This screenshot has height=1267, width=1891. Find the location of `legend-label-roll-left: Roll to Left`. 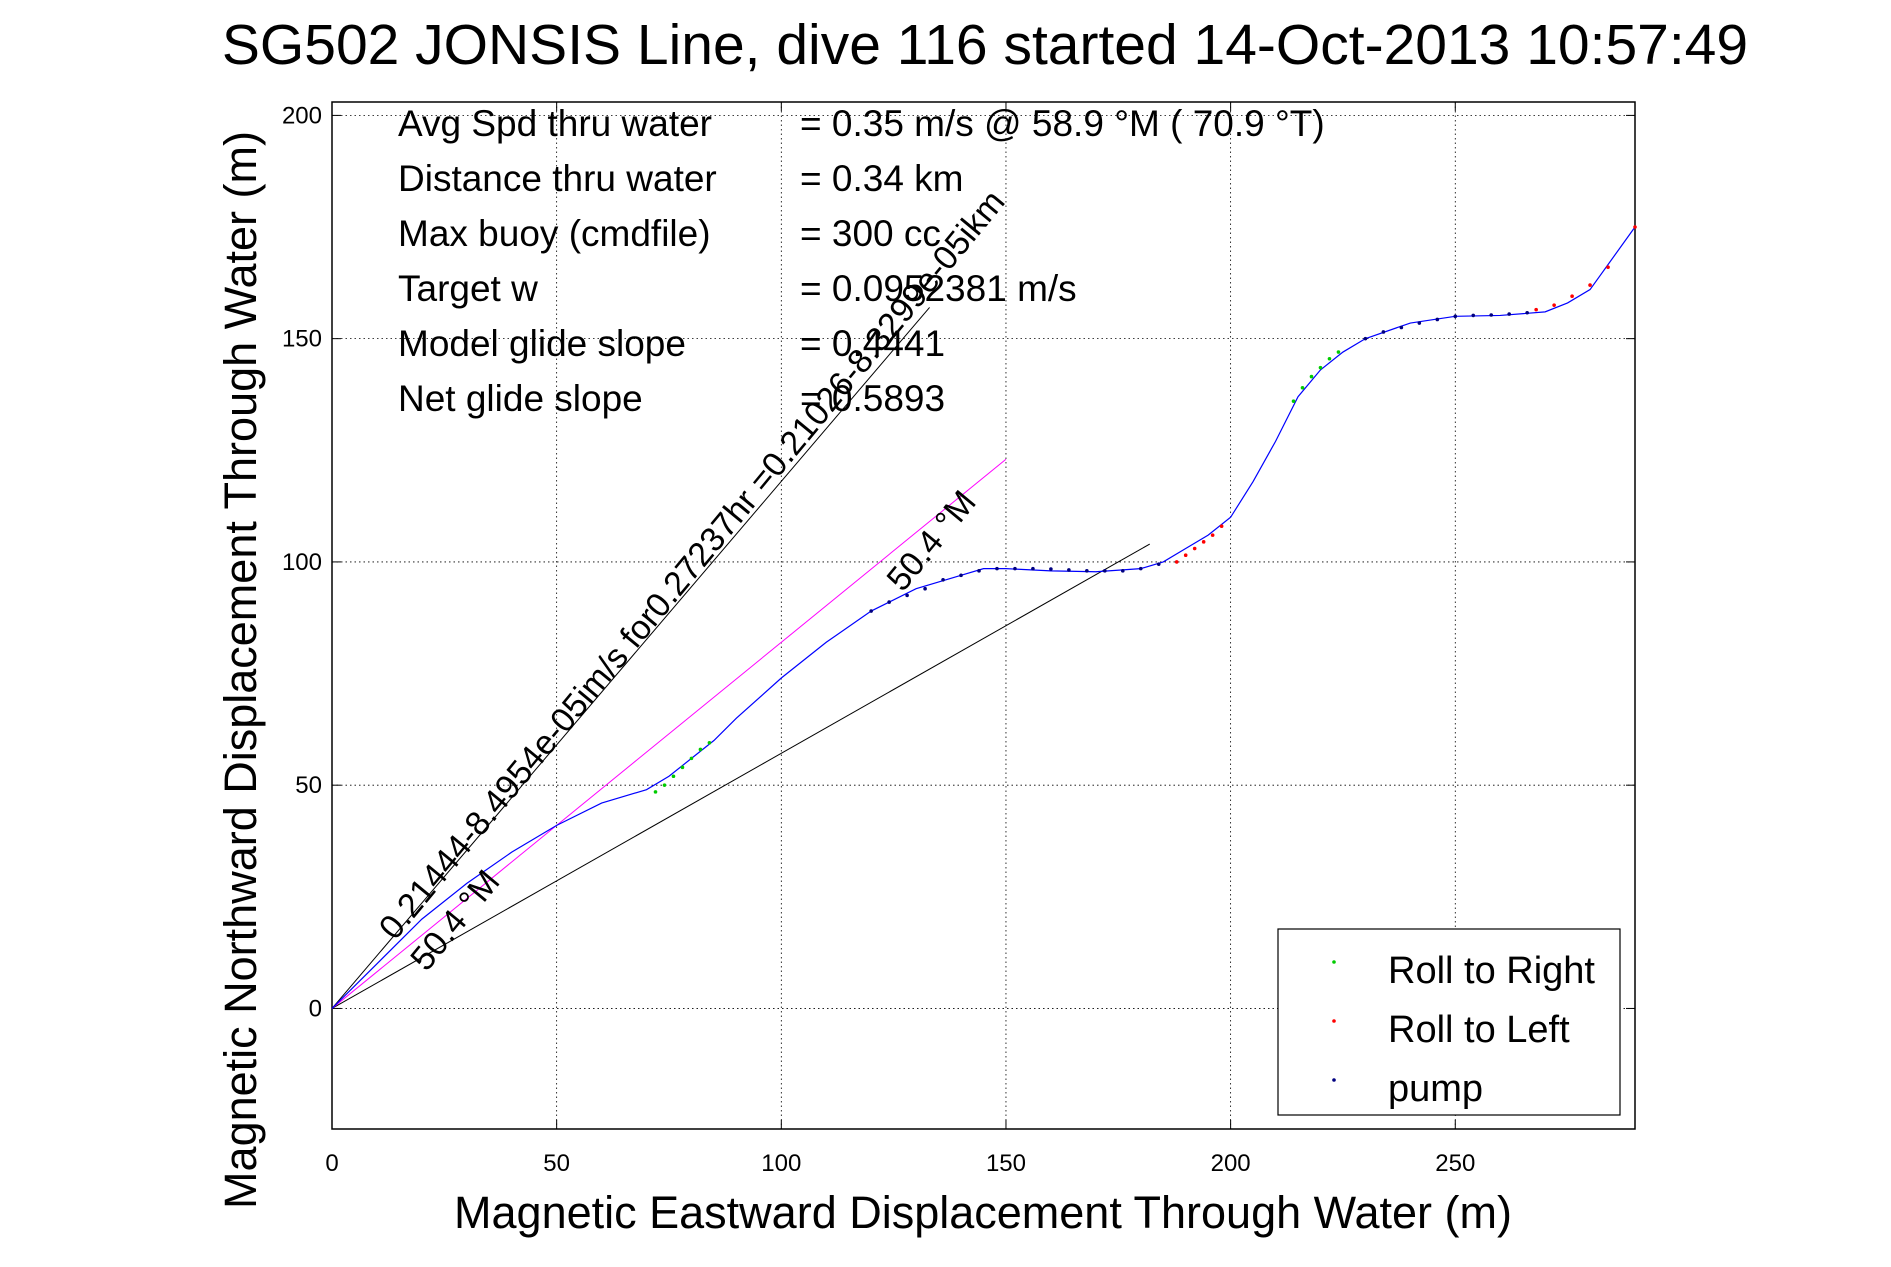

legend-label-roll-left: Roll to Left is located at coordinates (1479, 1030).